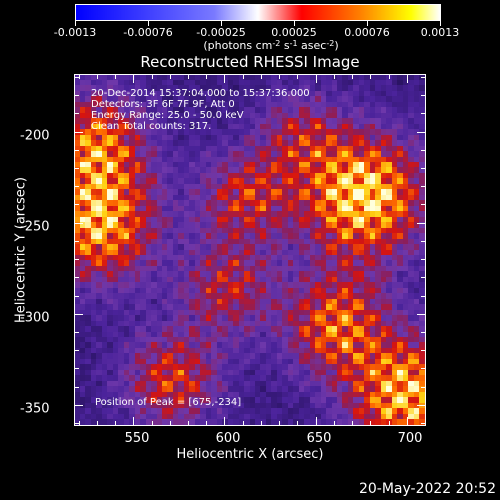 The width and height of the screenshot is (500, 500). What do you see at coordinates (35, 318) in the screenshot?
I see `y-tick-label: -300` at bounding box center [35, 318].